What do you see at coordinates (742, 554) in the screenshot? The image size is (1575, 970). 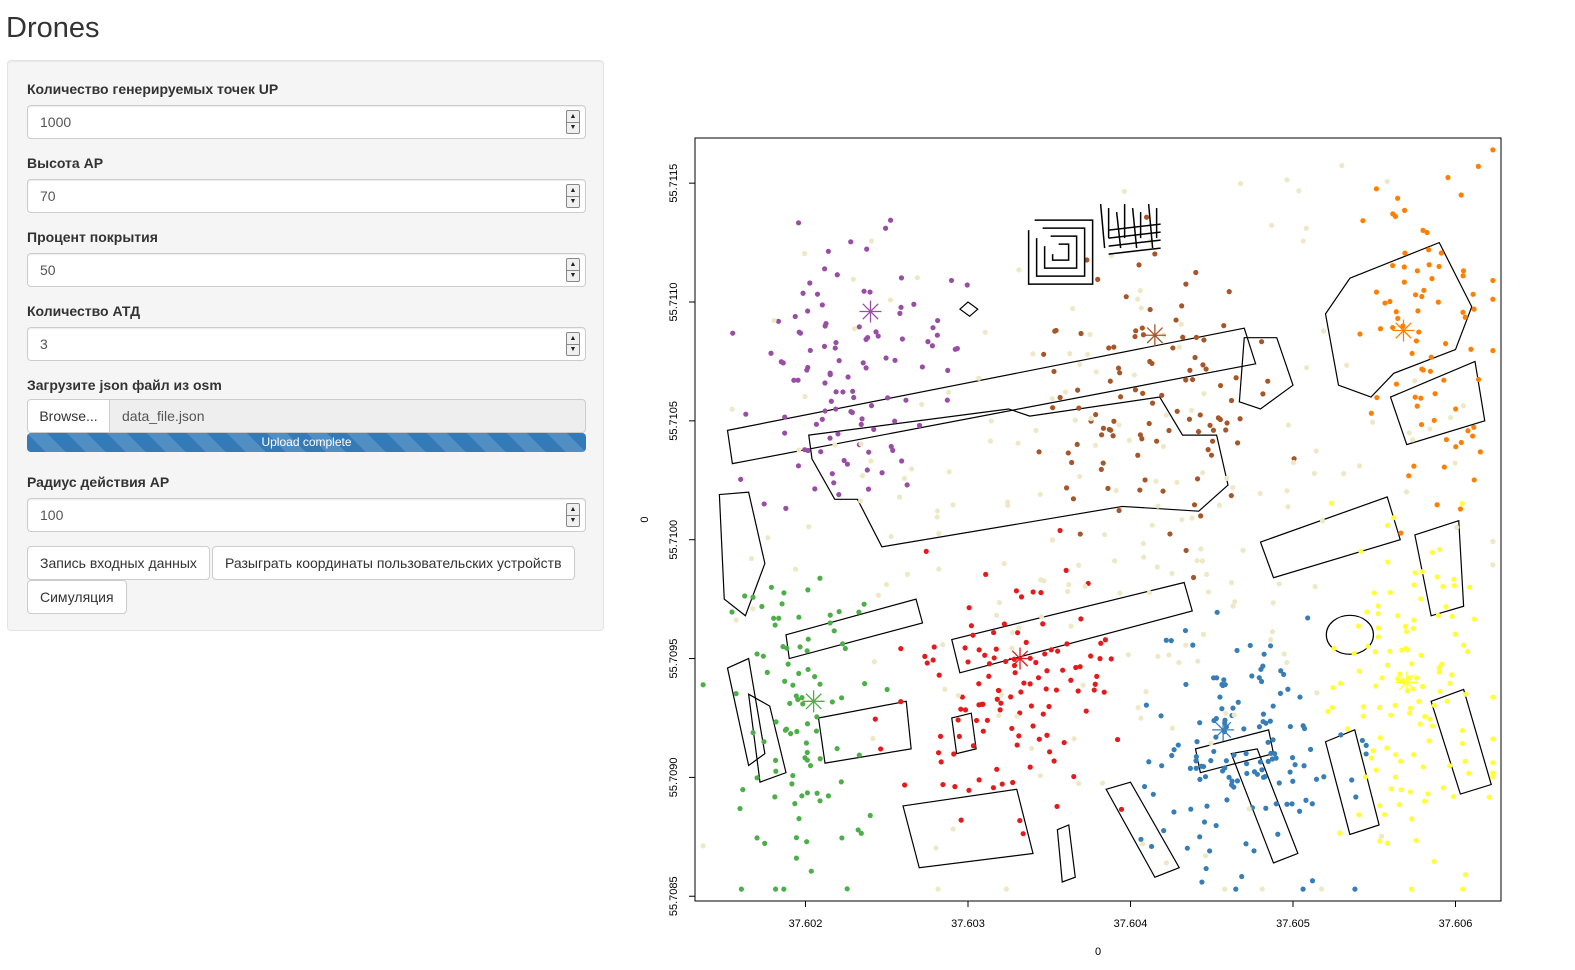 I see `building-outline` at bounding box center [742, 554].